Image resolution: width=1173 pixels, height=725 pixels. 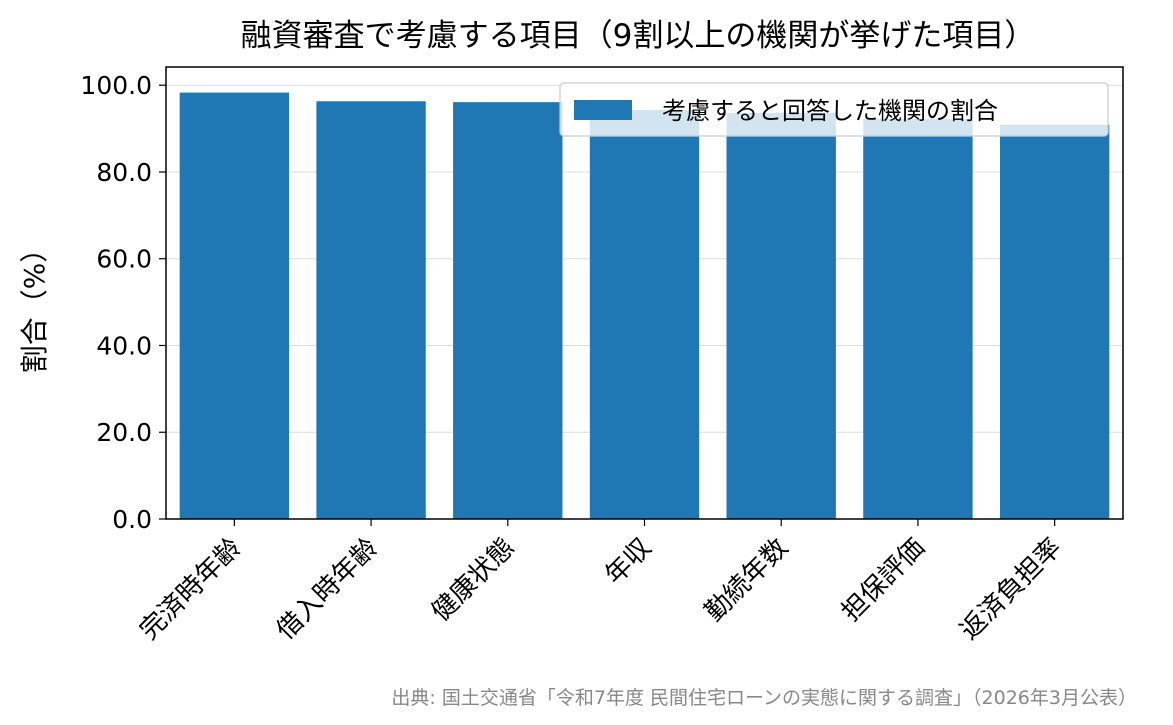 I want to click on y-axis-ticks: 0.0 20.0 40.0 60.0 80.0 100.0, so click(x=123, y=302).